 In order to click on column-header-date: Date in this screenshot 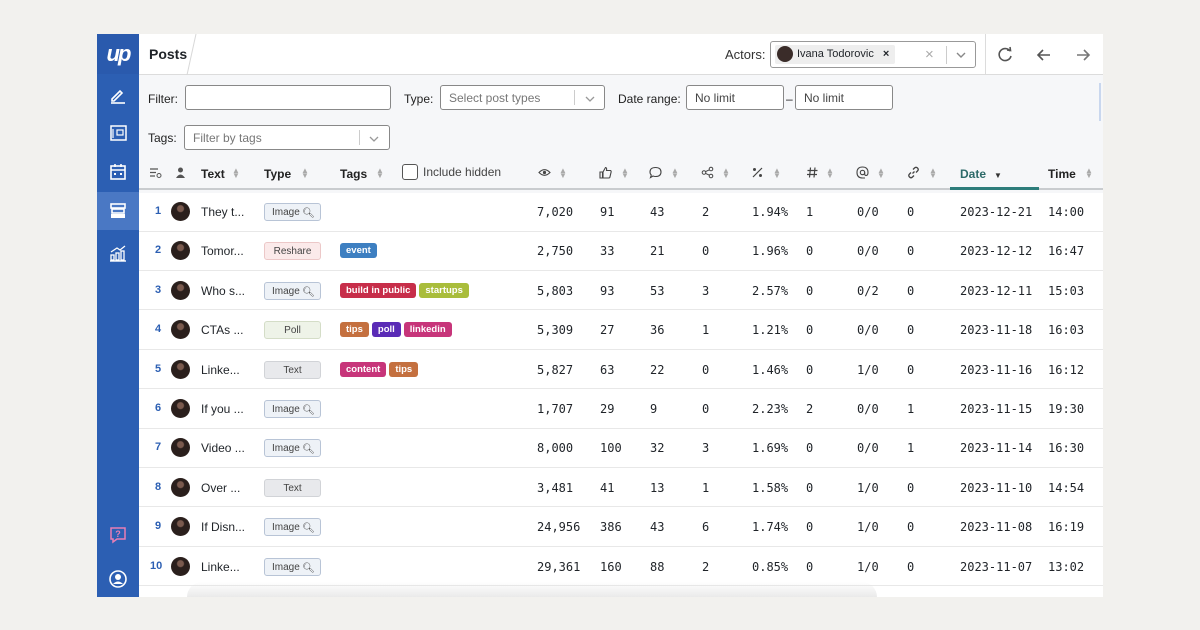, I will do `click(973, 174)`.